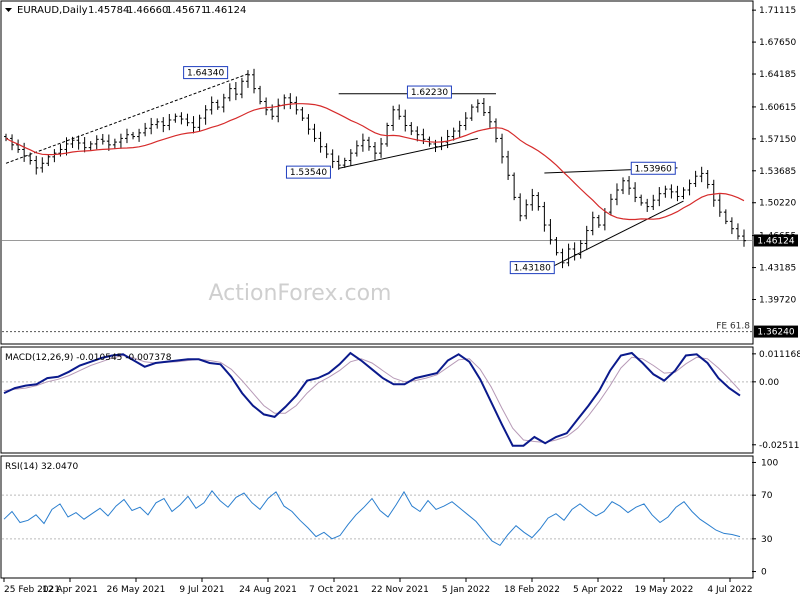 The image size is (800, 604). What do you see at coordinates (300, 293) in the screenshot?
I see `watermark-text: ActionForex.com` at bounding box center [300, 293].